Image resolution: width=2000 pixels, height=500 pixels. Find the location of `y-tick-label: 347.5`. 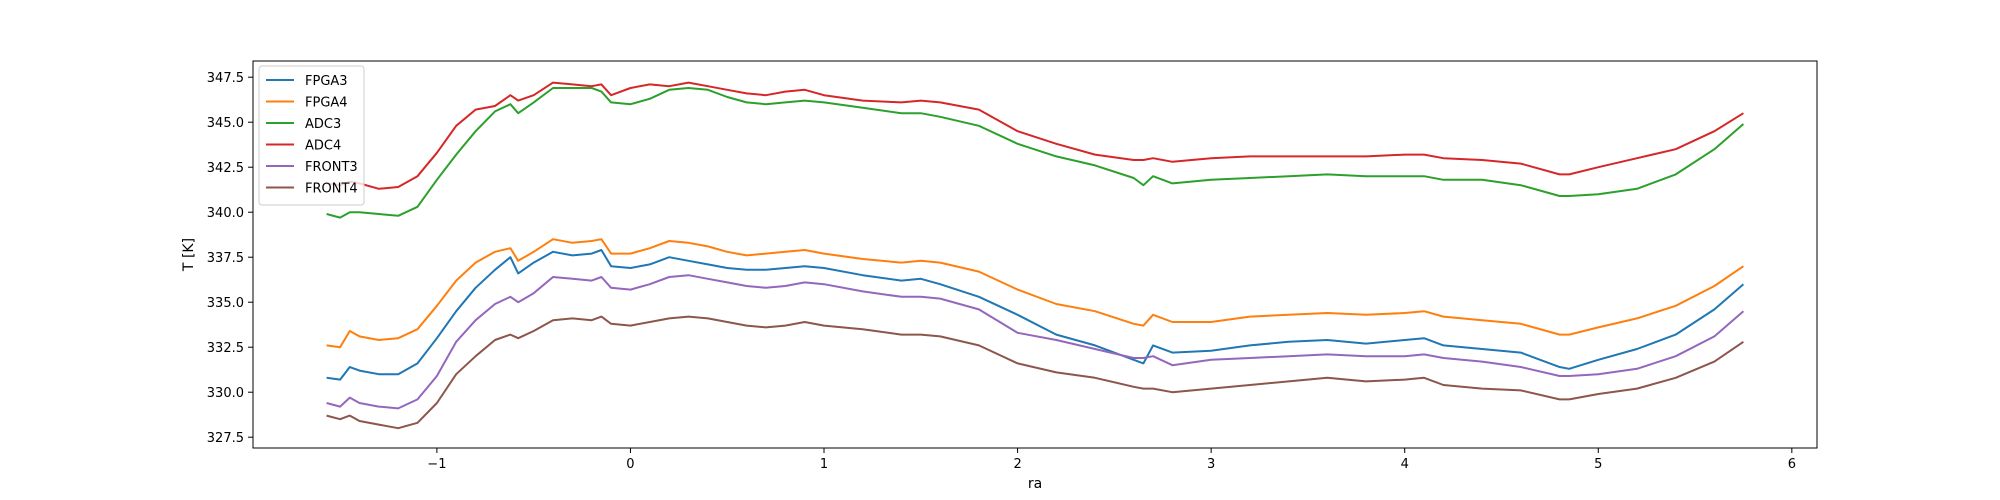

y-tick-label: 347.5 is located at coordinates (225, 78).